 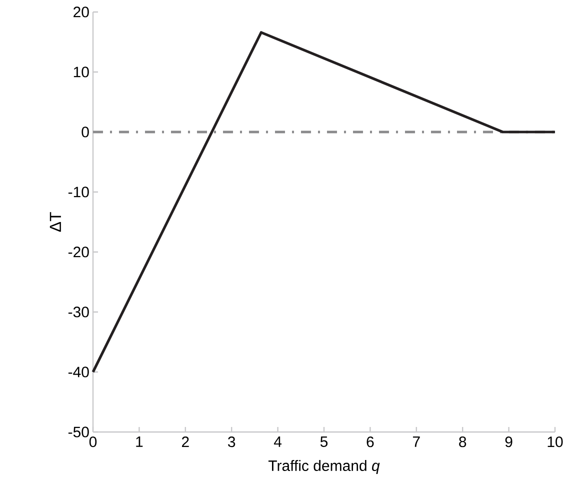 I want to click on x-axis-title: Traffic demand q, so click(x=324, y=467).